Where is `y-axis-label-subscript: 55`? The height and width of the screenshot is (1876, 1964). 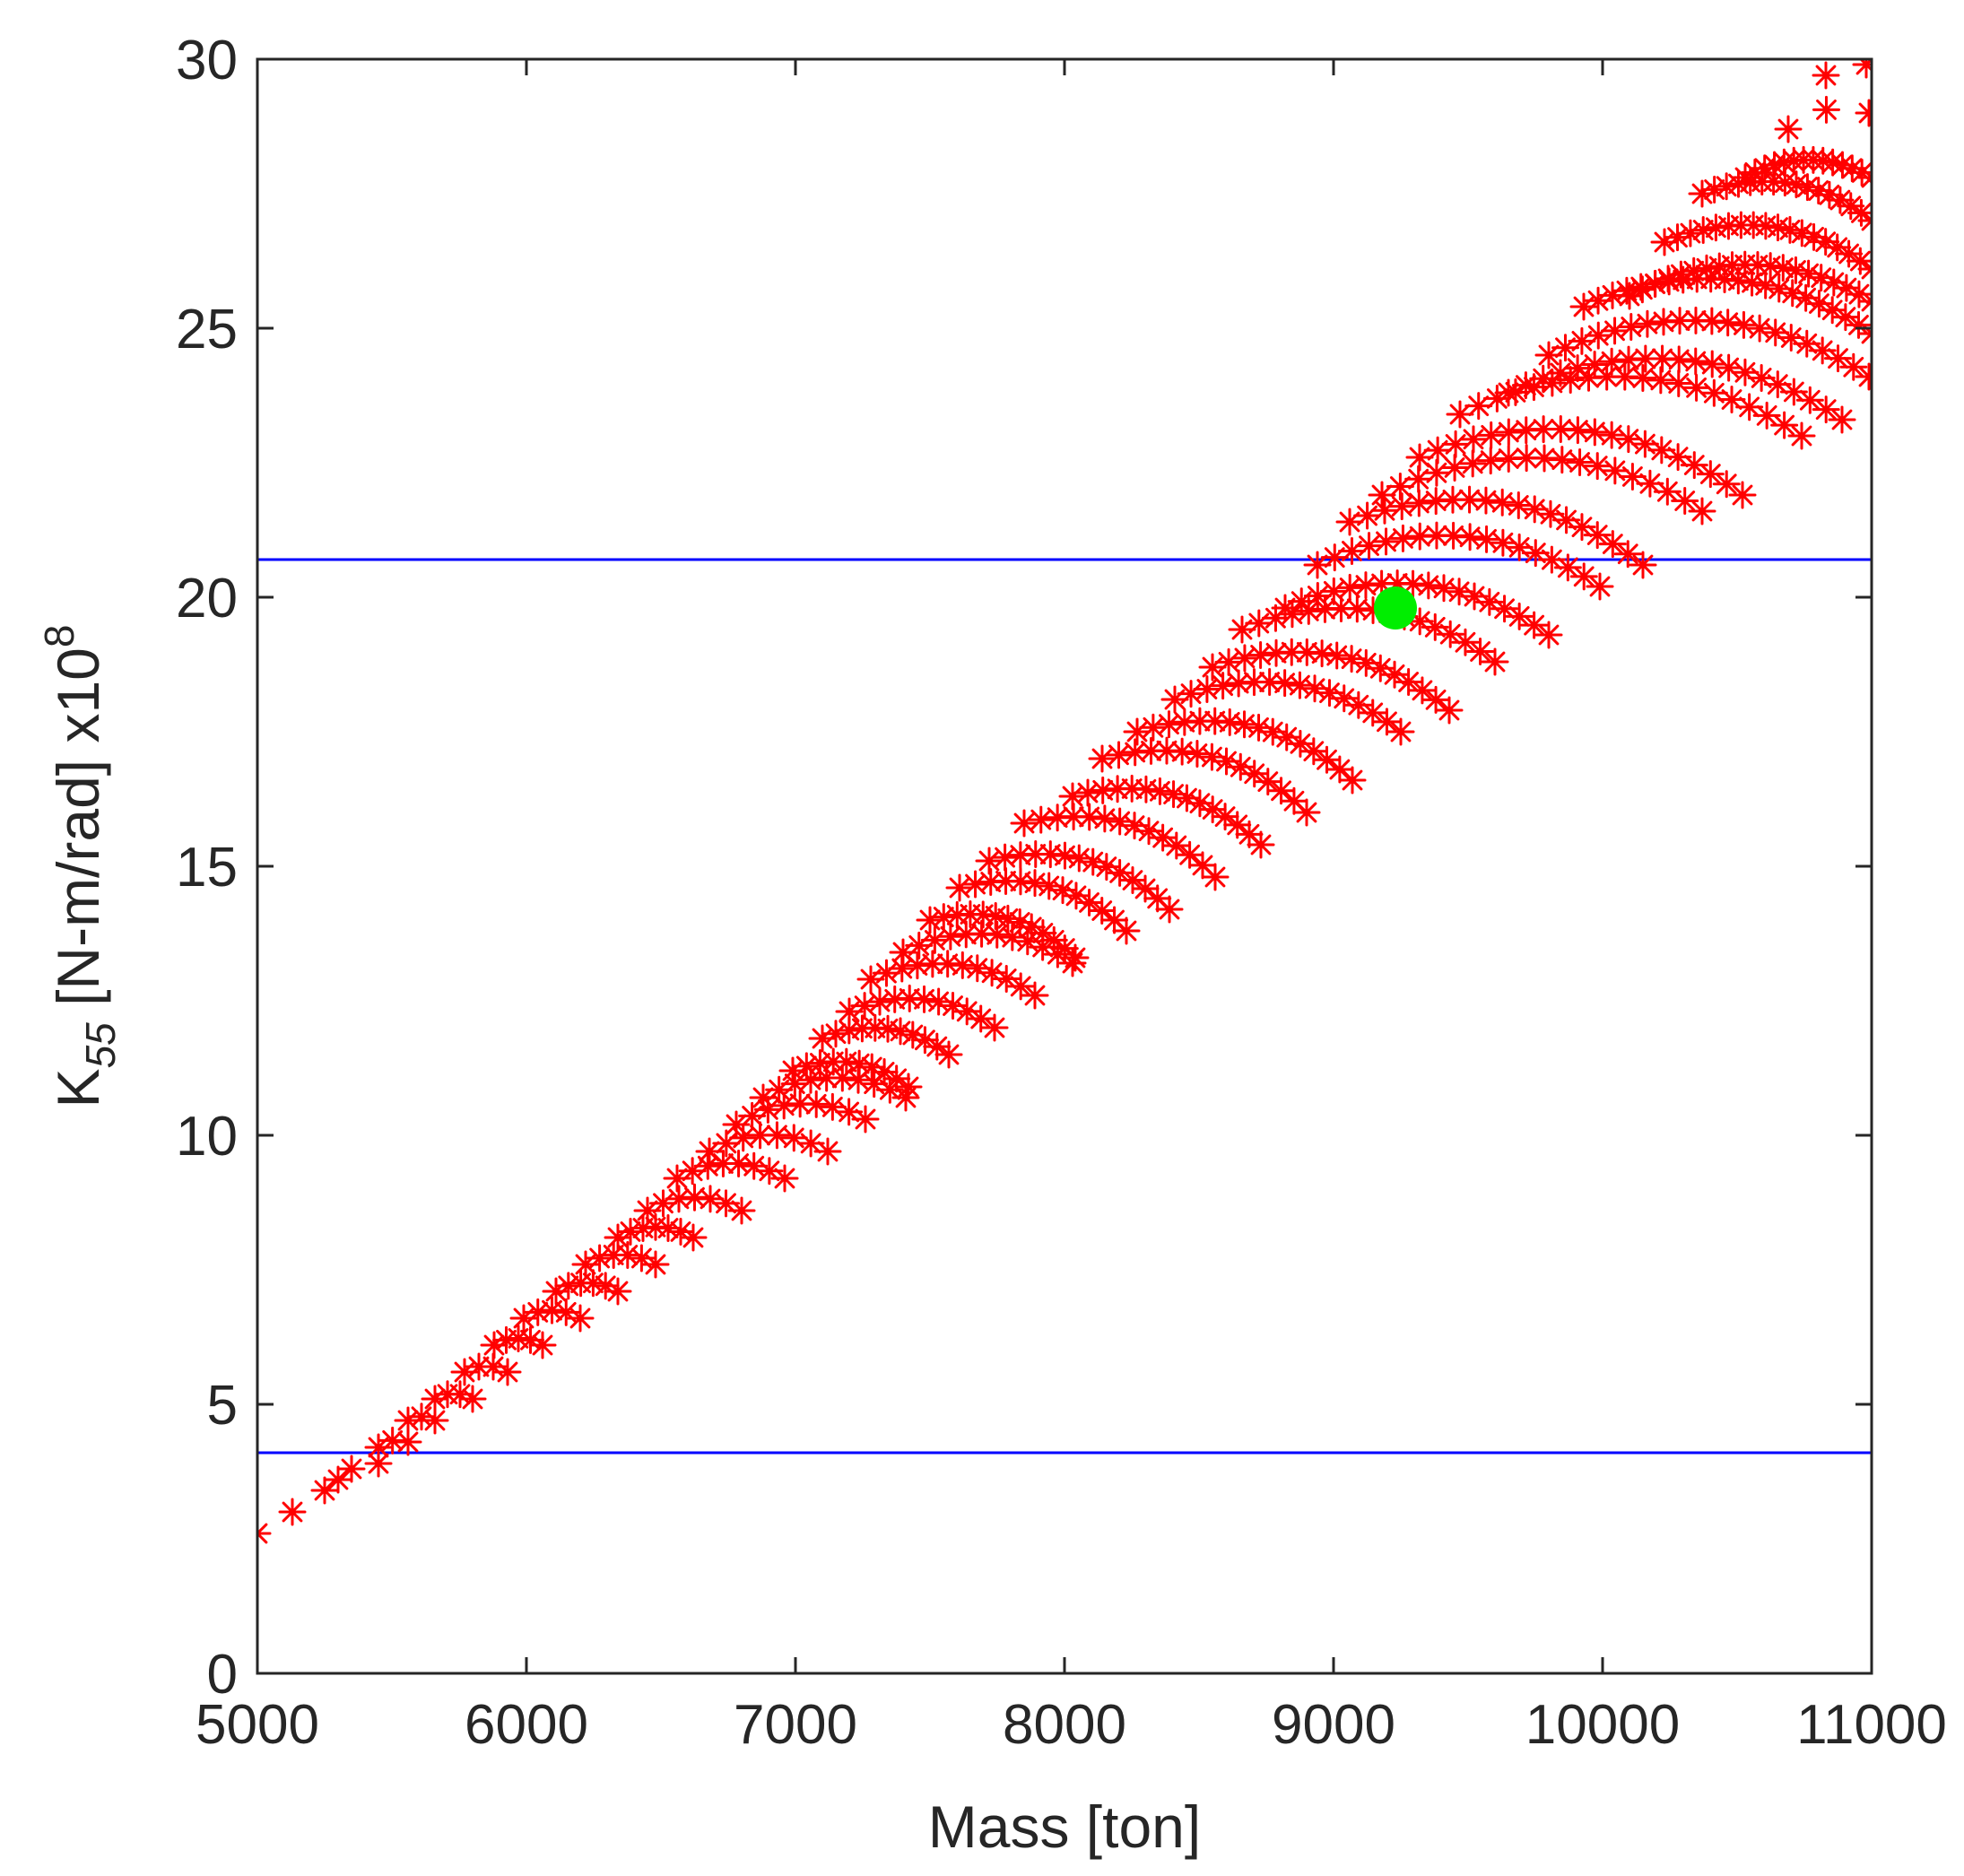
y-axis-label-subscript: 55 is located at coordinates (100, 1045).